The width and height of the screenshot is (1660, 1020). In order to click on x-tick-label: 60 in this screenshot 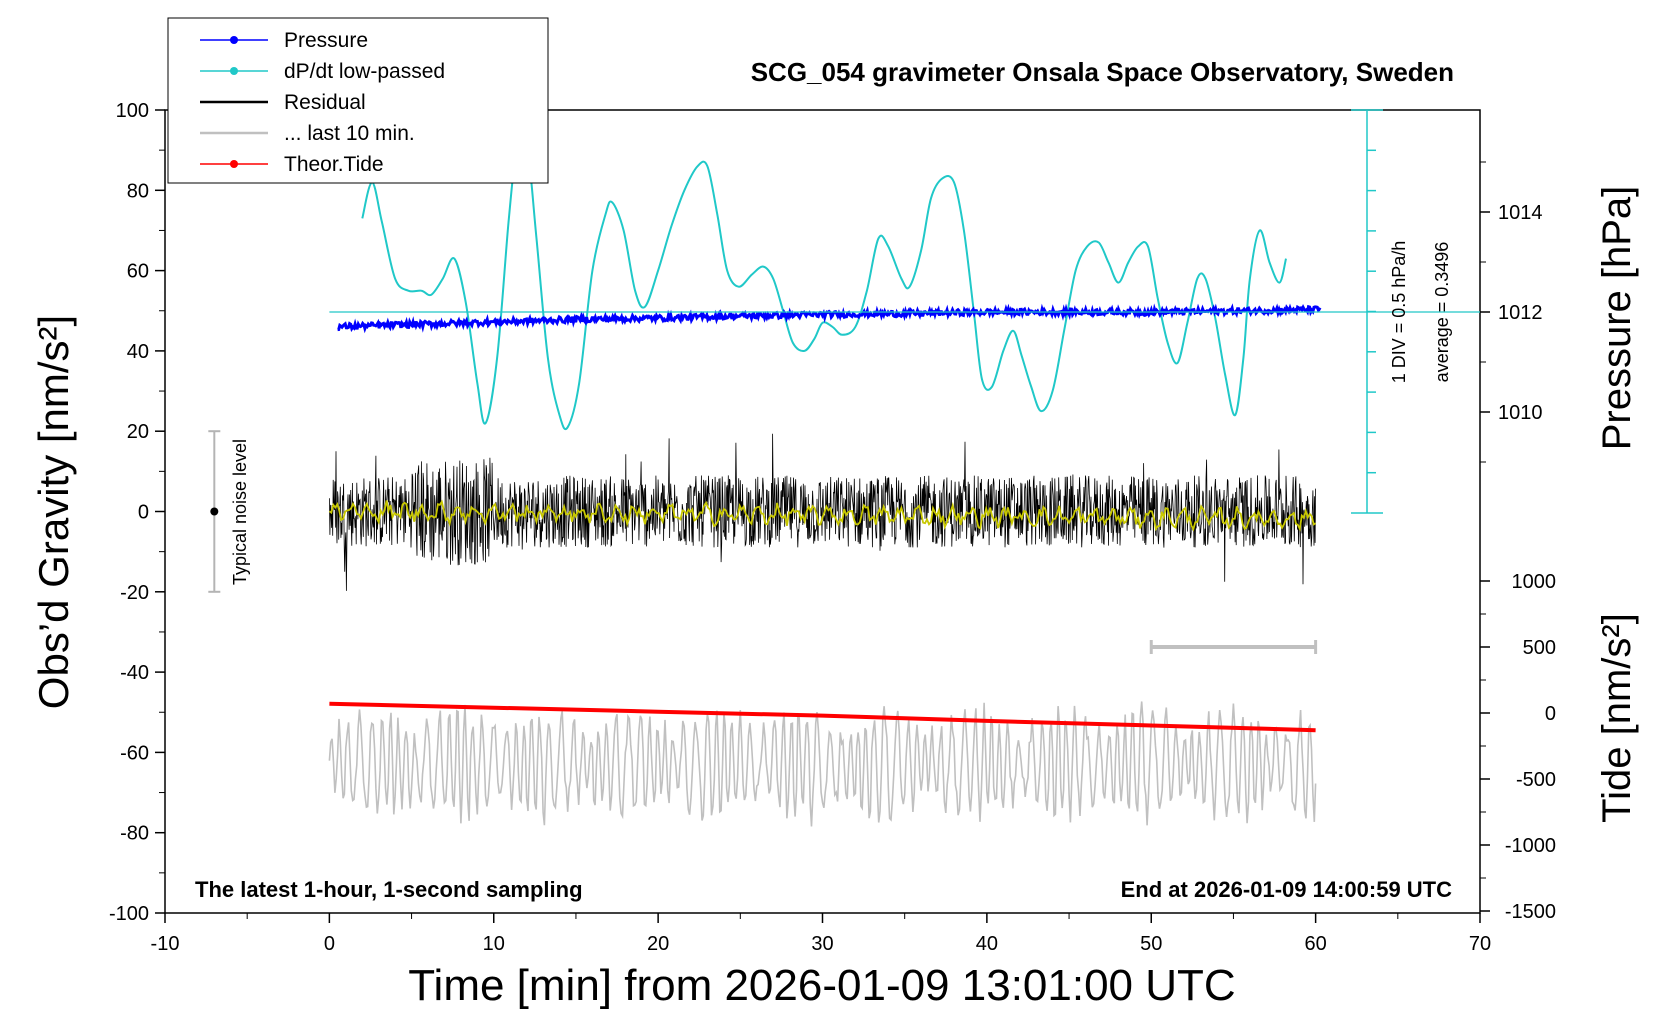, I will do `click(1316, 944)`.